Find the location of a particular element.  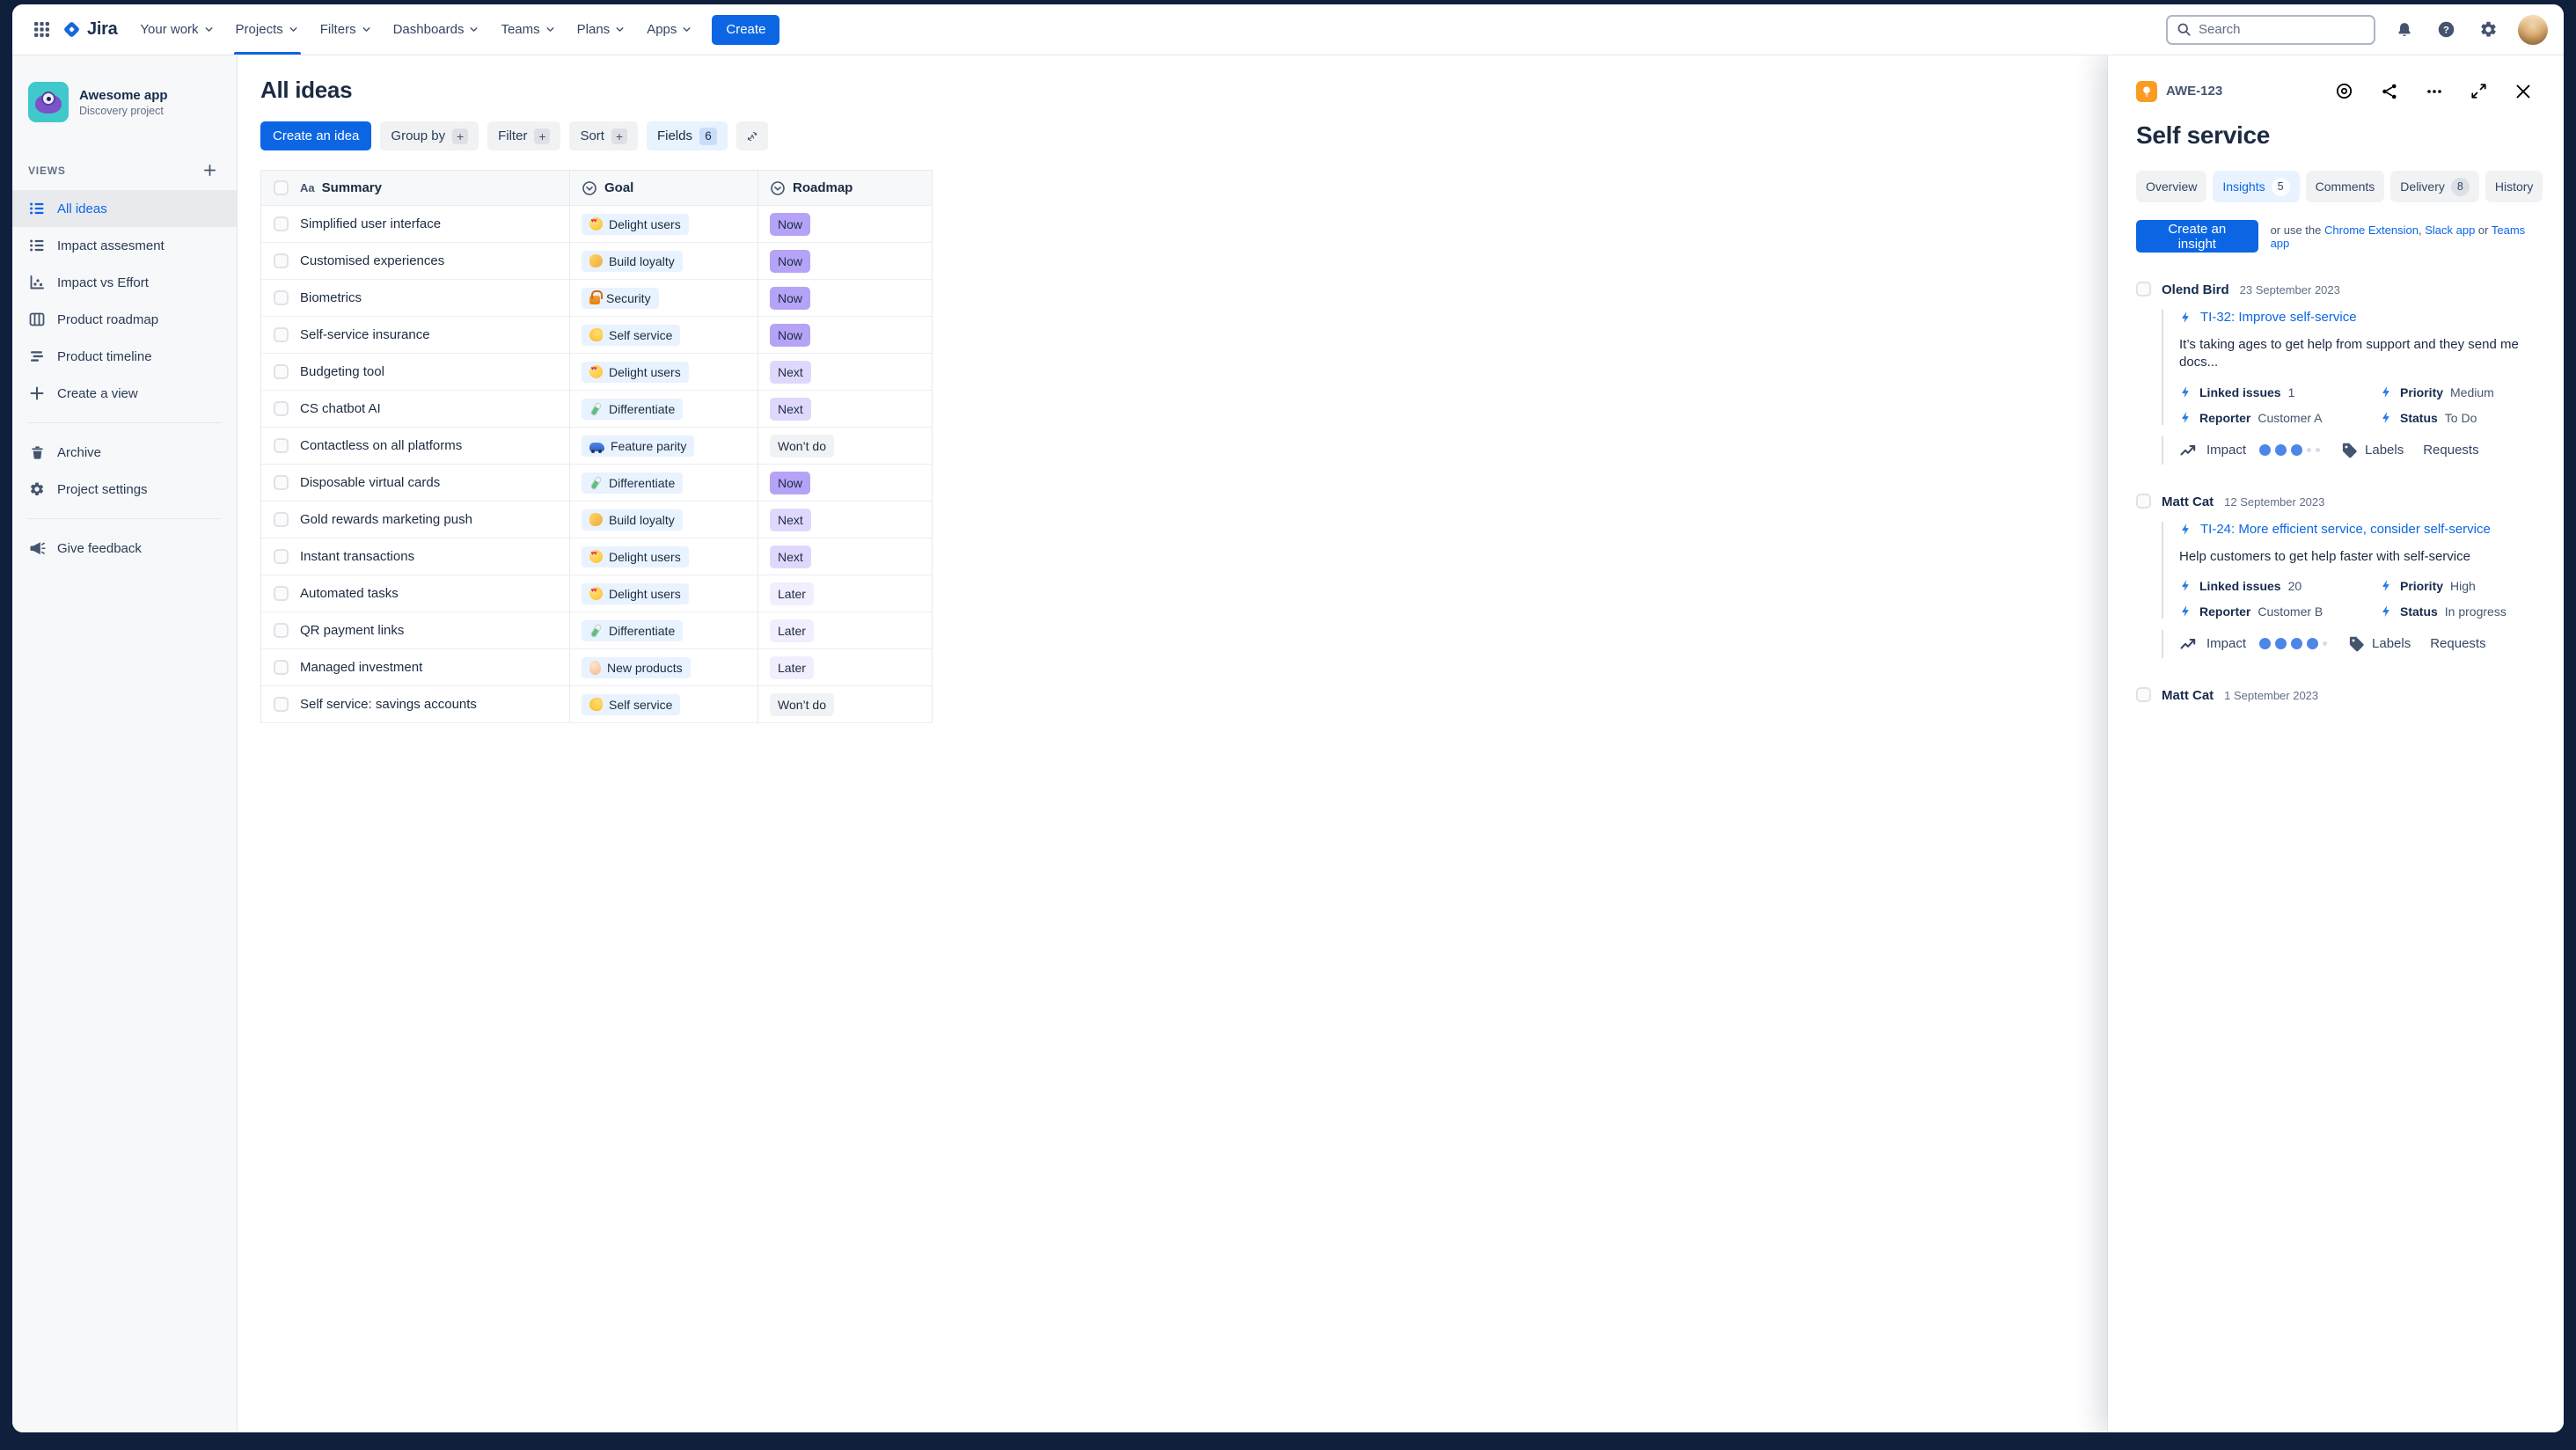

table-row: Budgeting tool Delight users Next is located at coordinates (596, 372).